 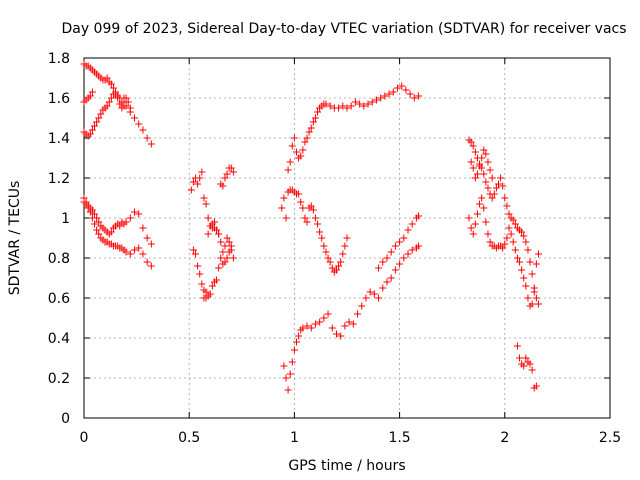 I want to click on x-tick-label: 0, so click(x=84, y=438).